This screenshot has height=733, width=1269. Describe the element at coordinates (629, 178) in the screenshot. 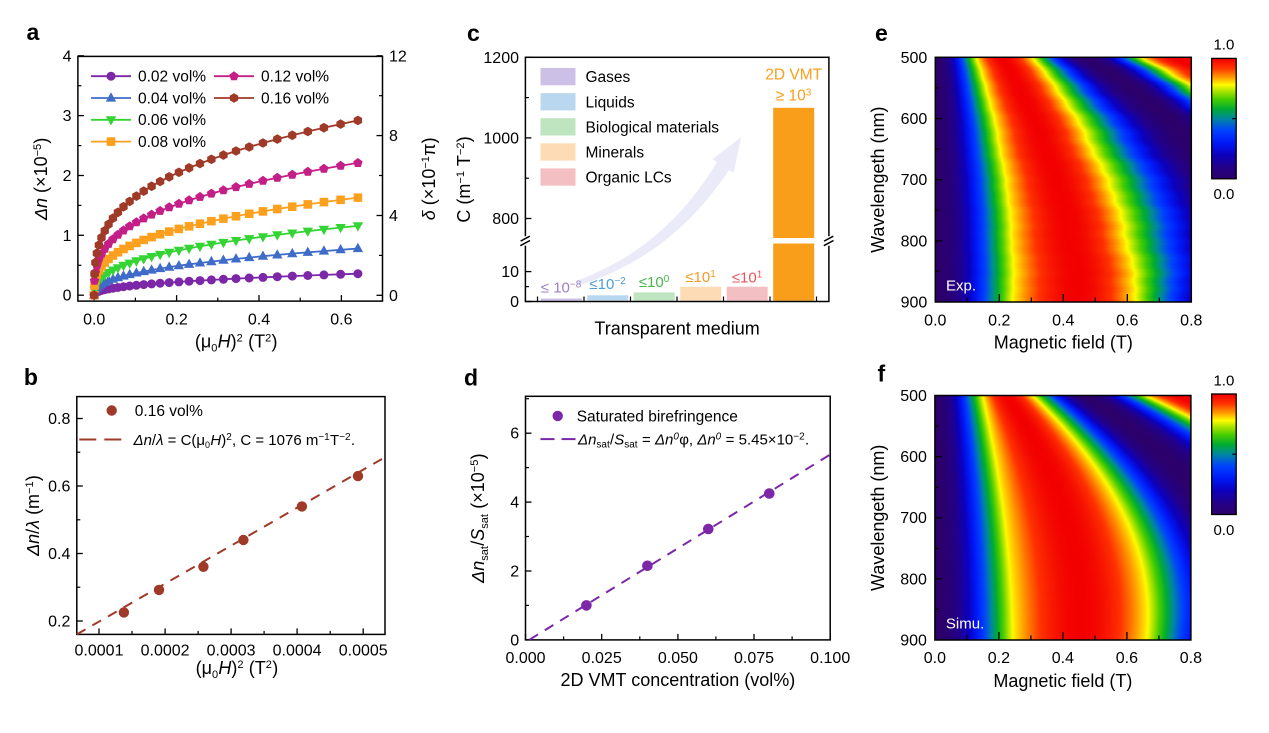

I see `svg-text: Organic LCs` at that location.